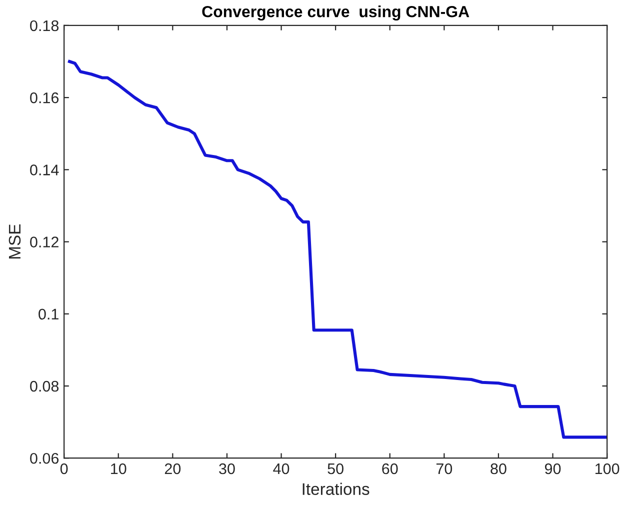 The height and width of the screenshot is (509, 622). I want to click on x-tick-label: 100, so click(607, 468).